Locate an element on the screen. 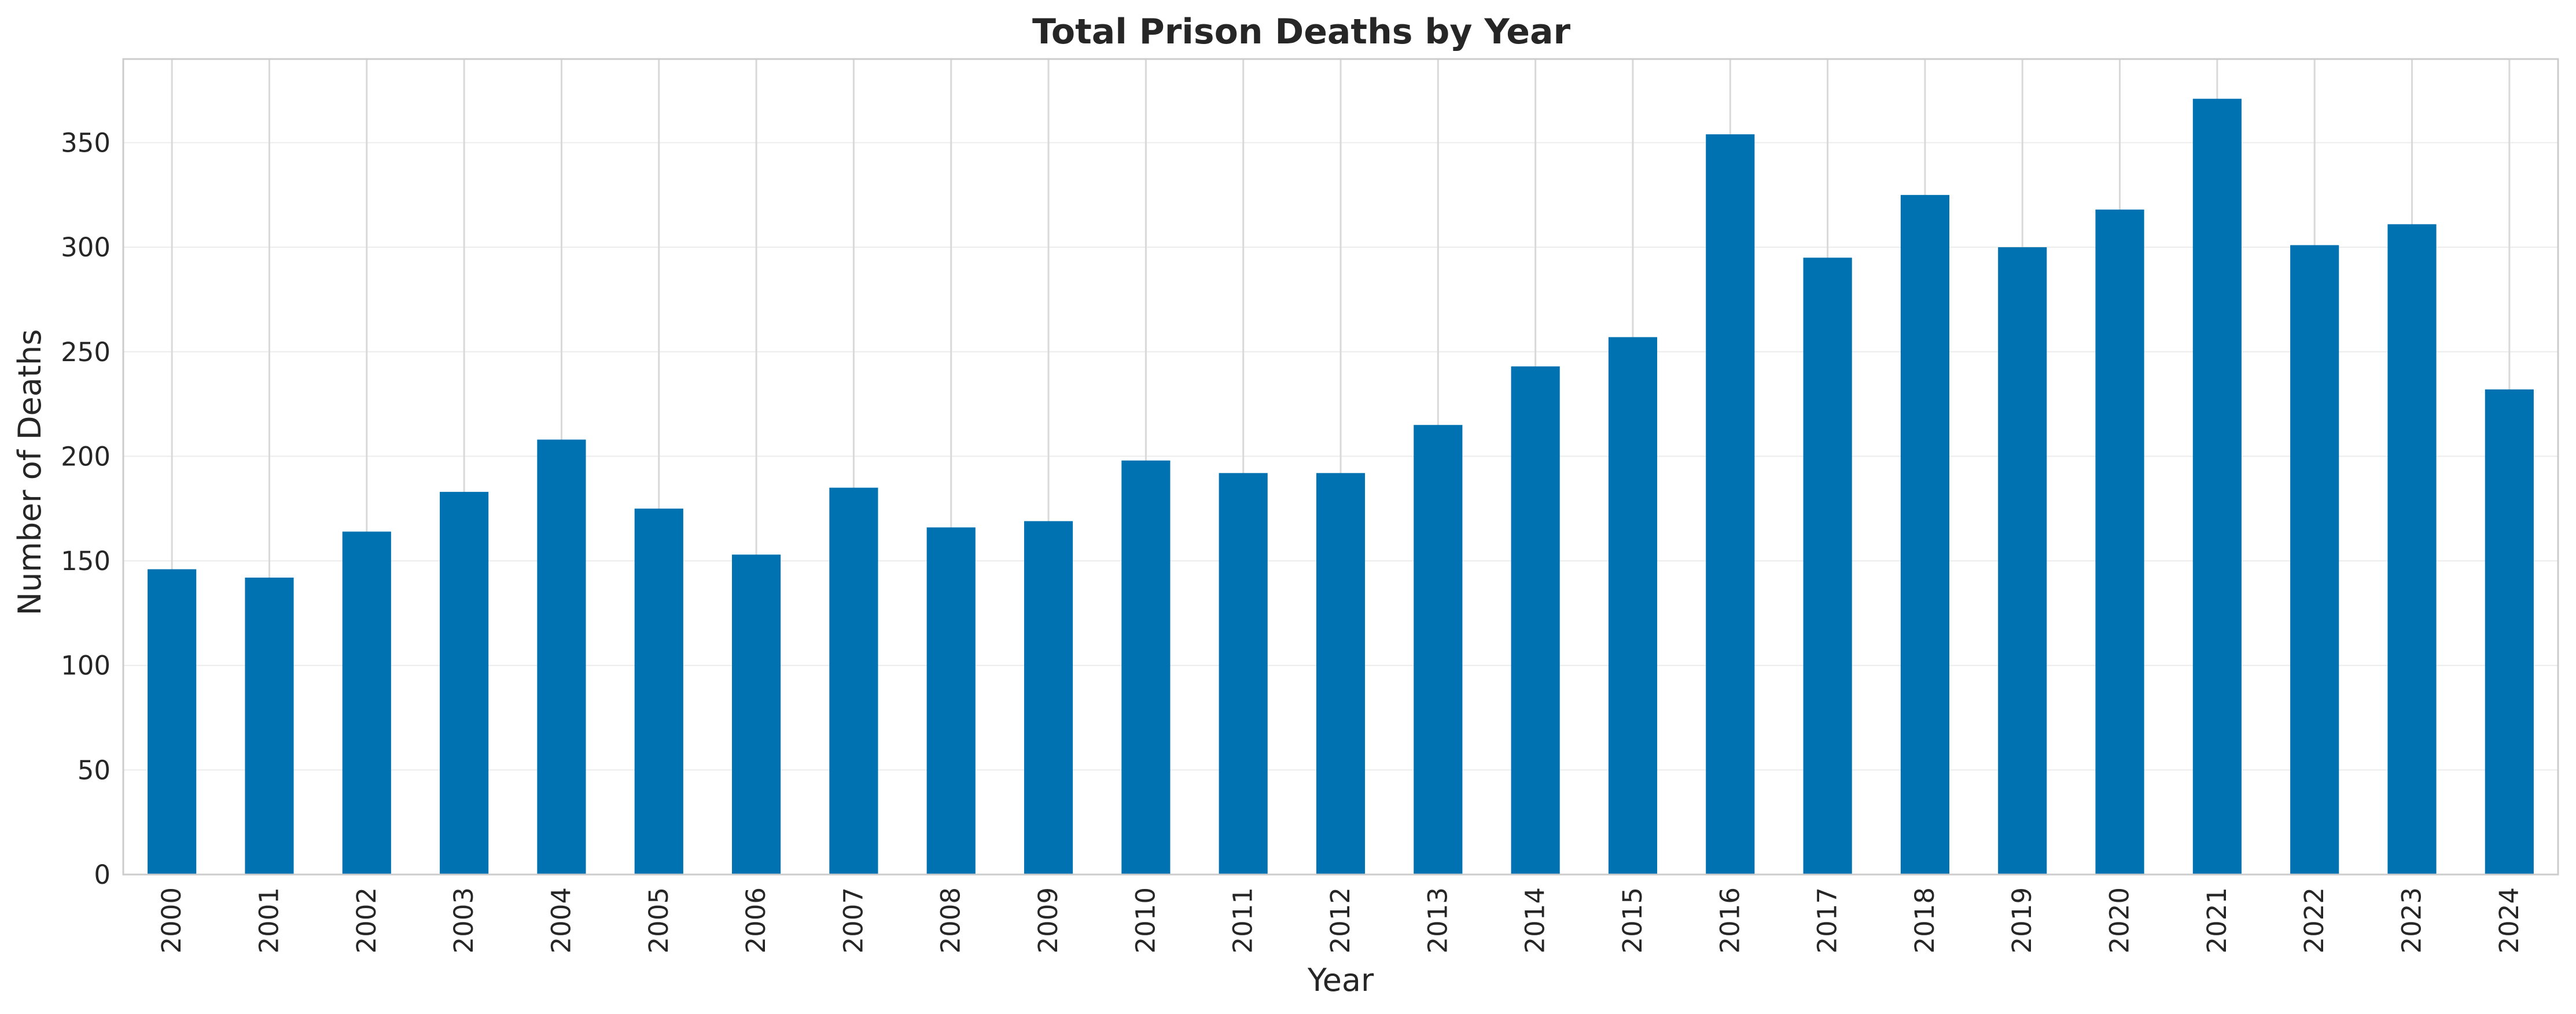 This screenshot has height=1014, width=2576. bar-2010 is located at coordinates (1146, 667).